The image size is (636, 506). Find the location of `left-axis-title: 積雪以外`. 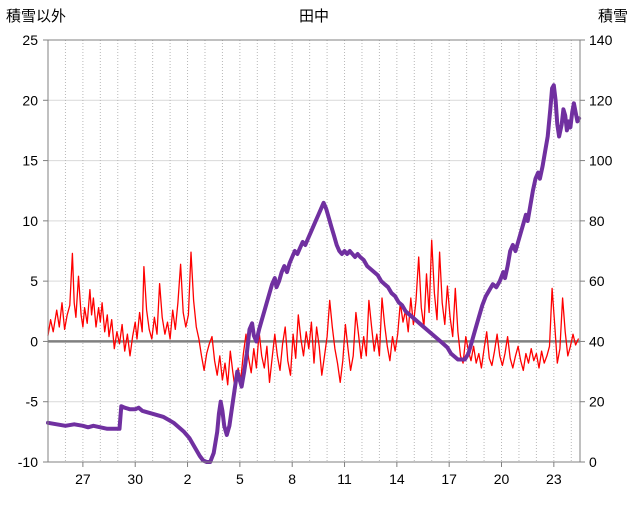

left-axis-title: 積雪以外 is located at coordinates (36, 16).